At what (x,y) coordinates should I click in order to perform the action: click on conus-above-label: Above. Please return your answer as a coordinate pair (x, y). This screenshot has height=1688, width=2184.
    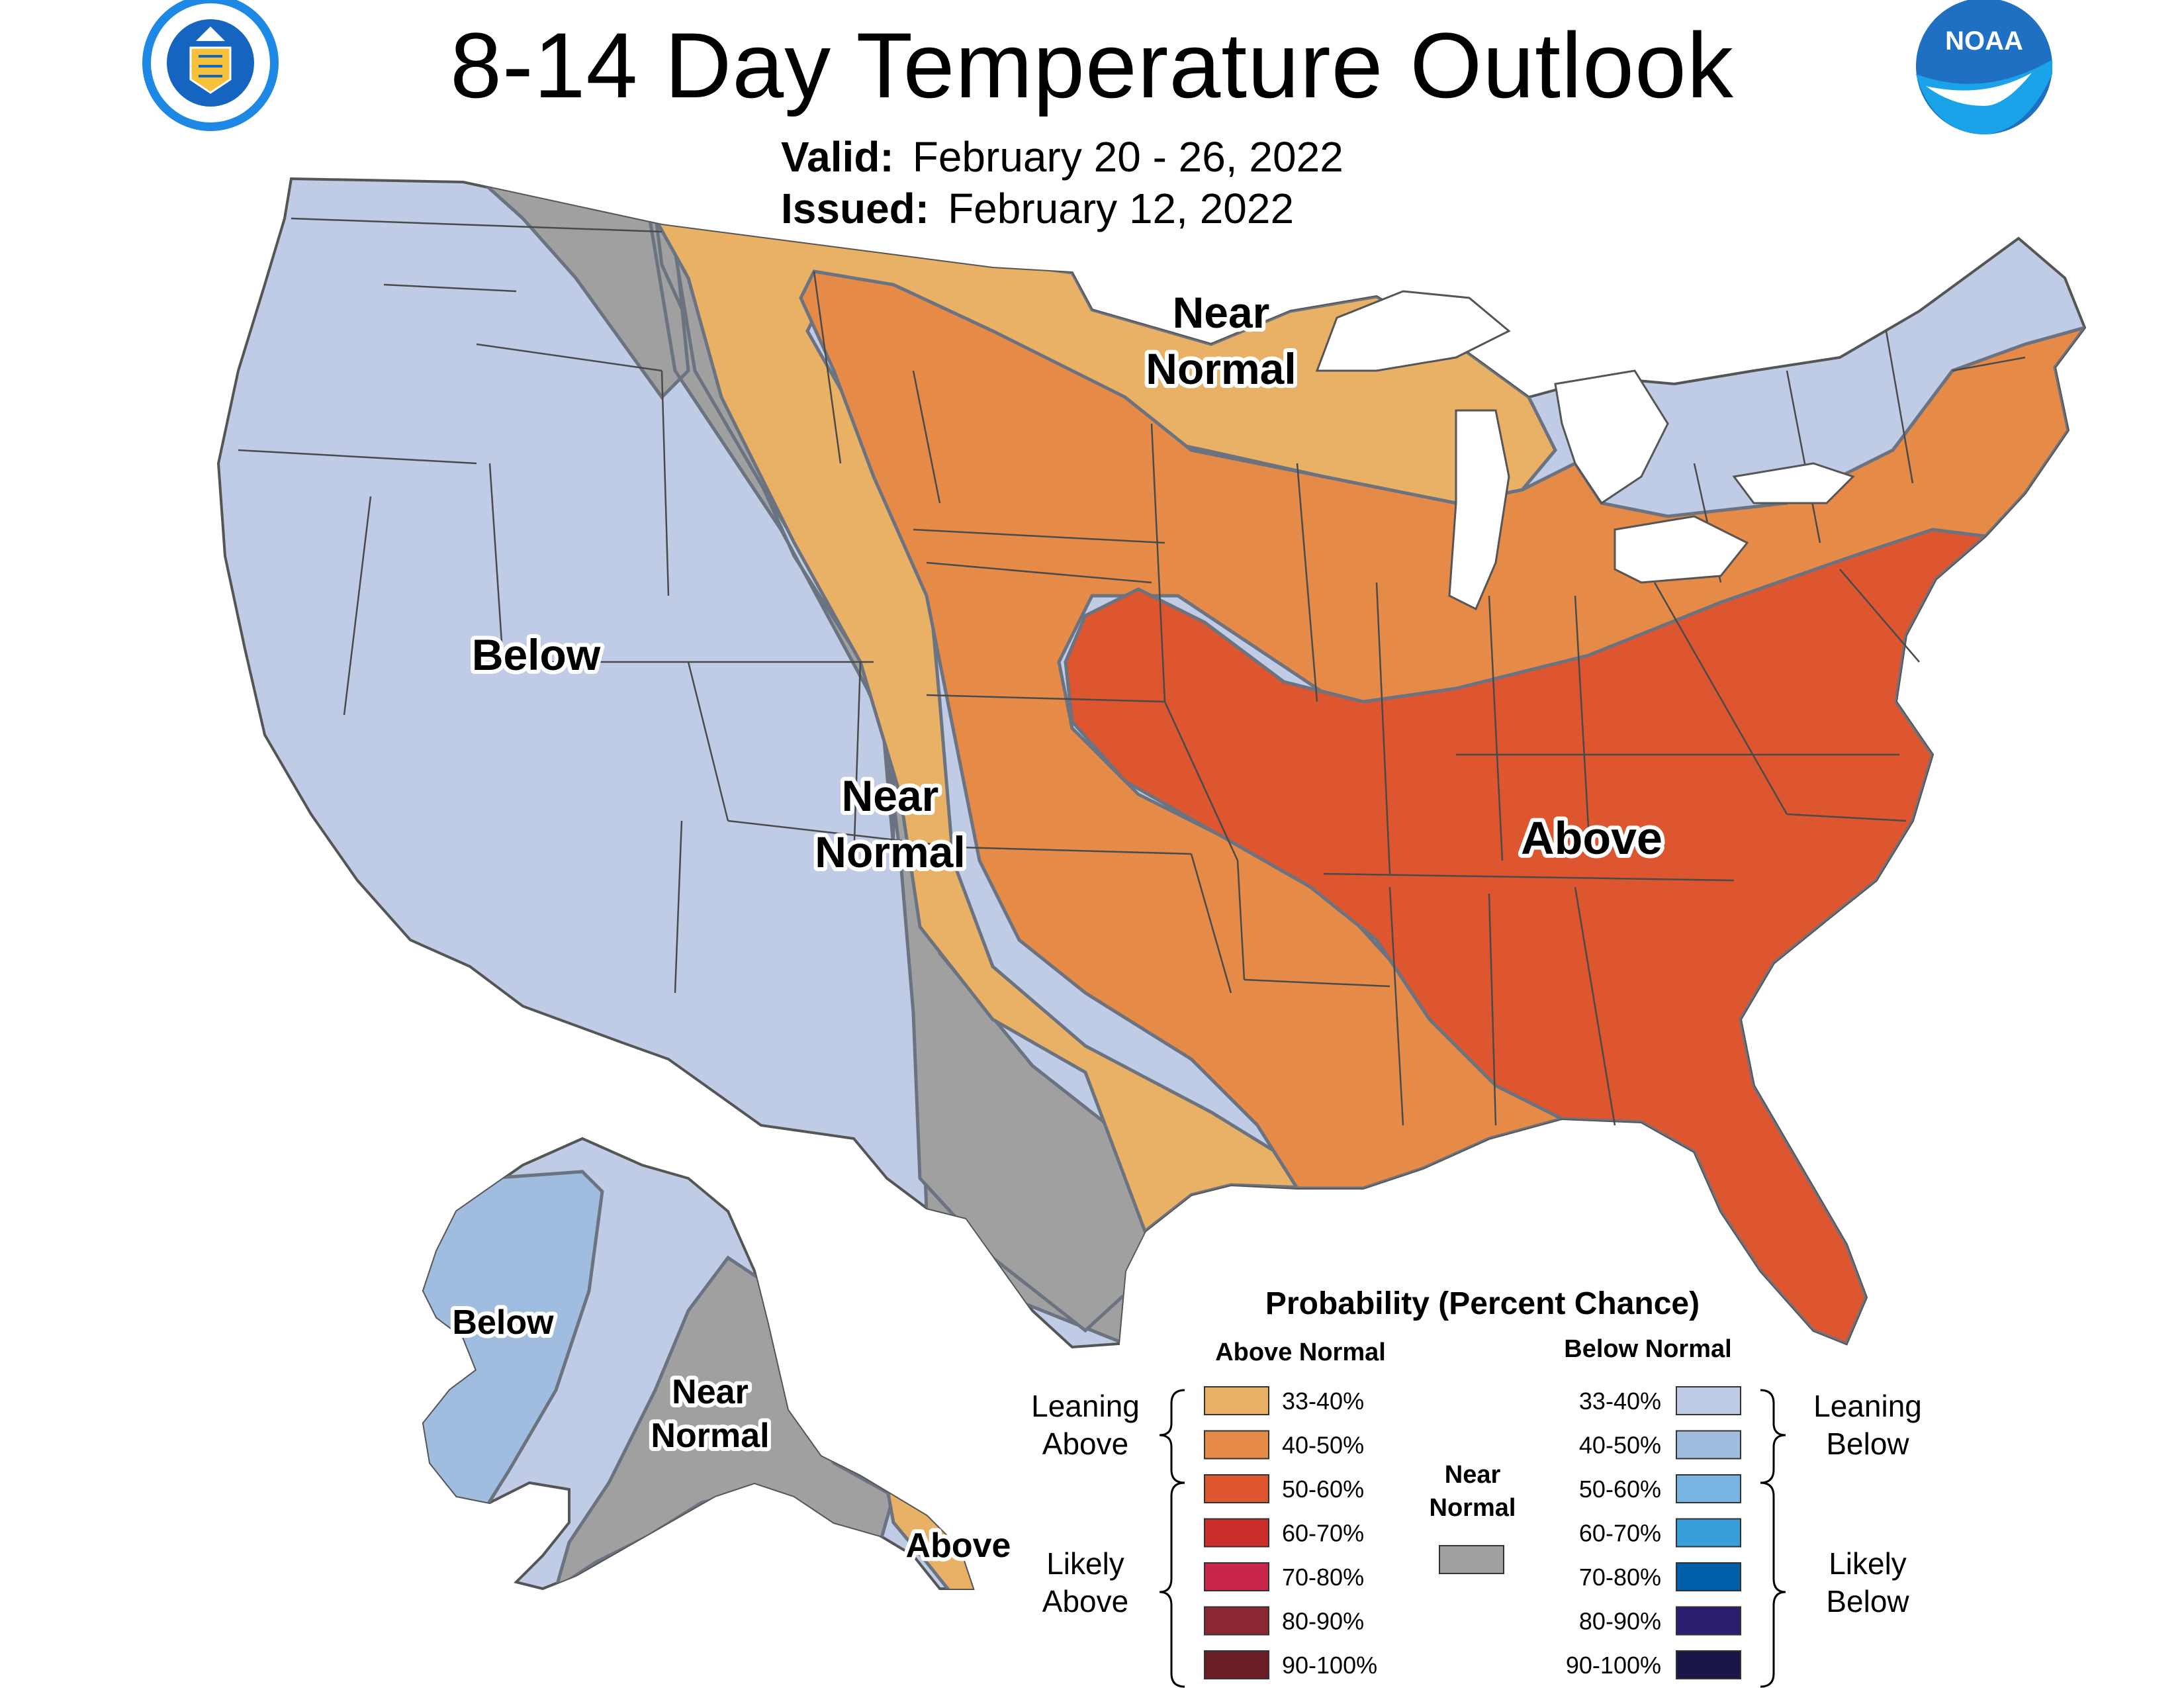
    Looking at the image, I should click on (1592, 838).